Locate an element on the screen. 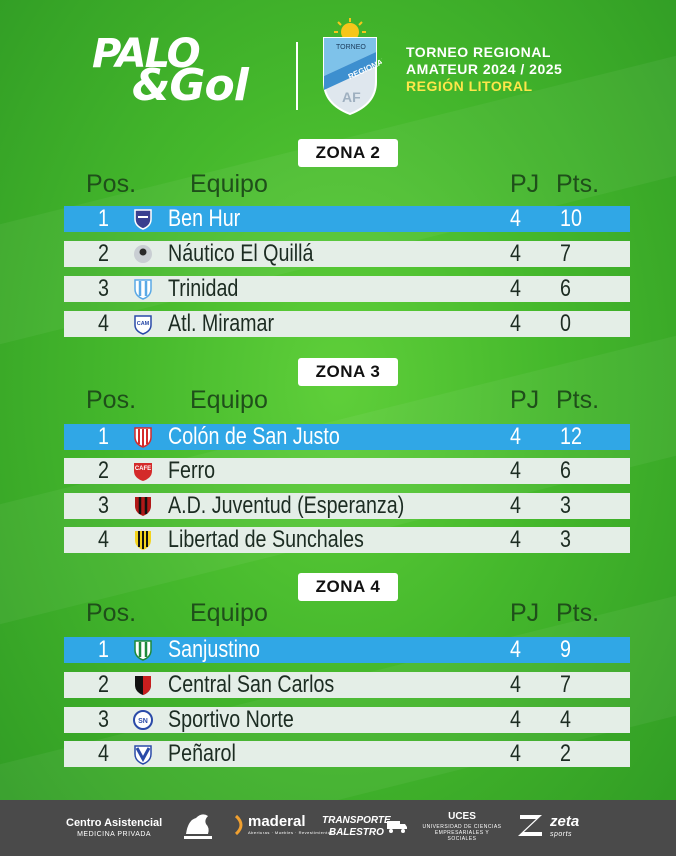  row-pts: 10 is located at coordinates (571, 218).